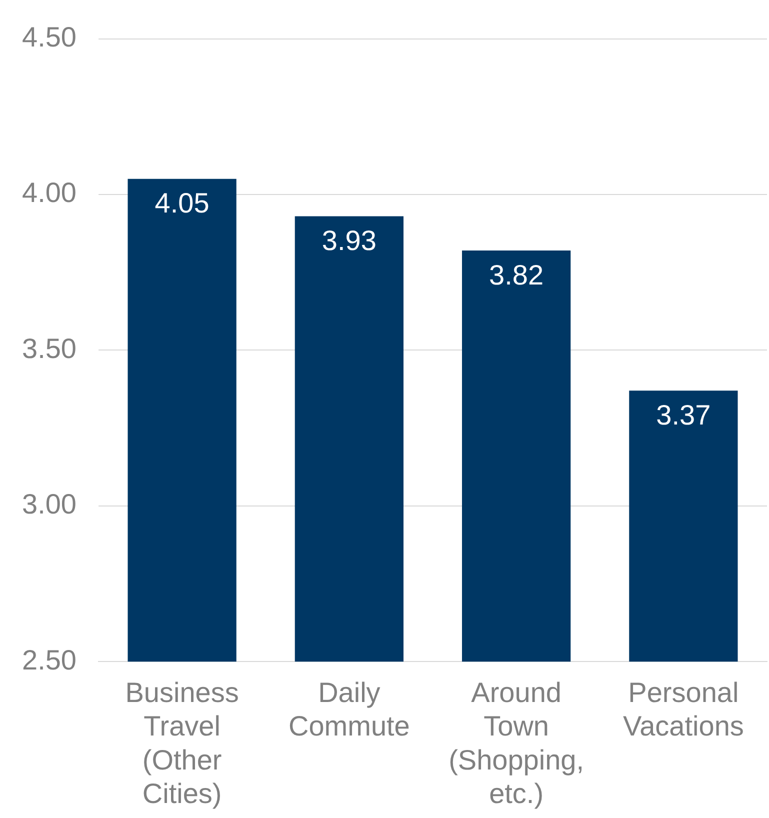 This screenshot has width=769, height=818. I want to click on x-tick-label: Business Travel (Other Cities), so click(182, 743).